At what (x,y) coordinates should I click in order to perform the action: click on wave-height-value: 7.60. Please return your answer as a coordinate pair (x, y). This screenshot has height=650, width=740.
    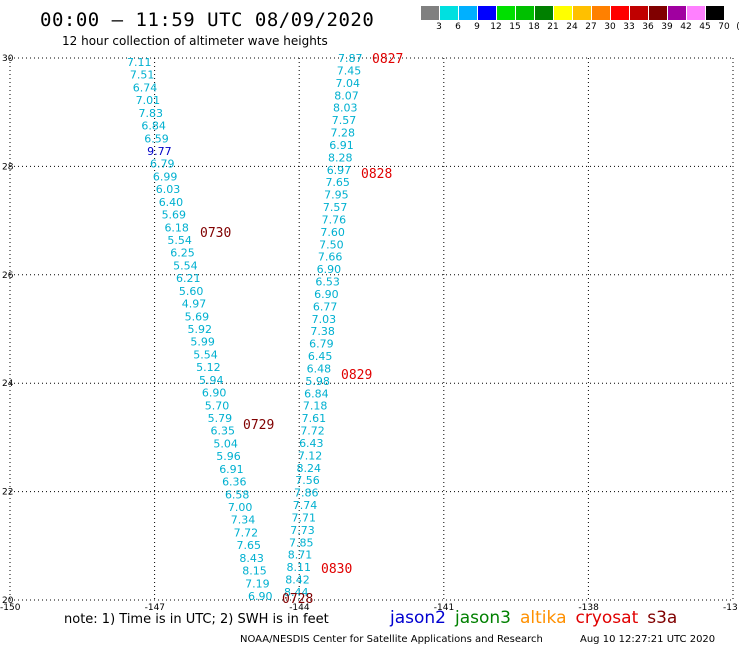
    Looking at the image, I should click on (332, 232).